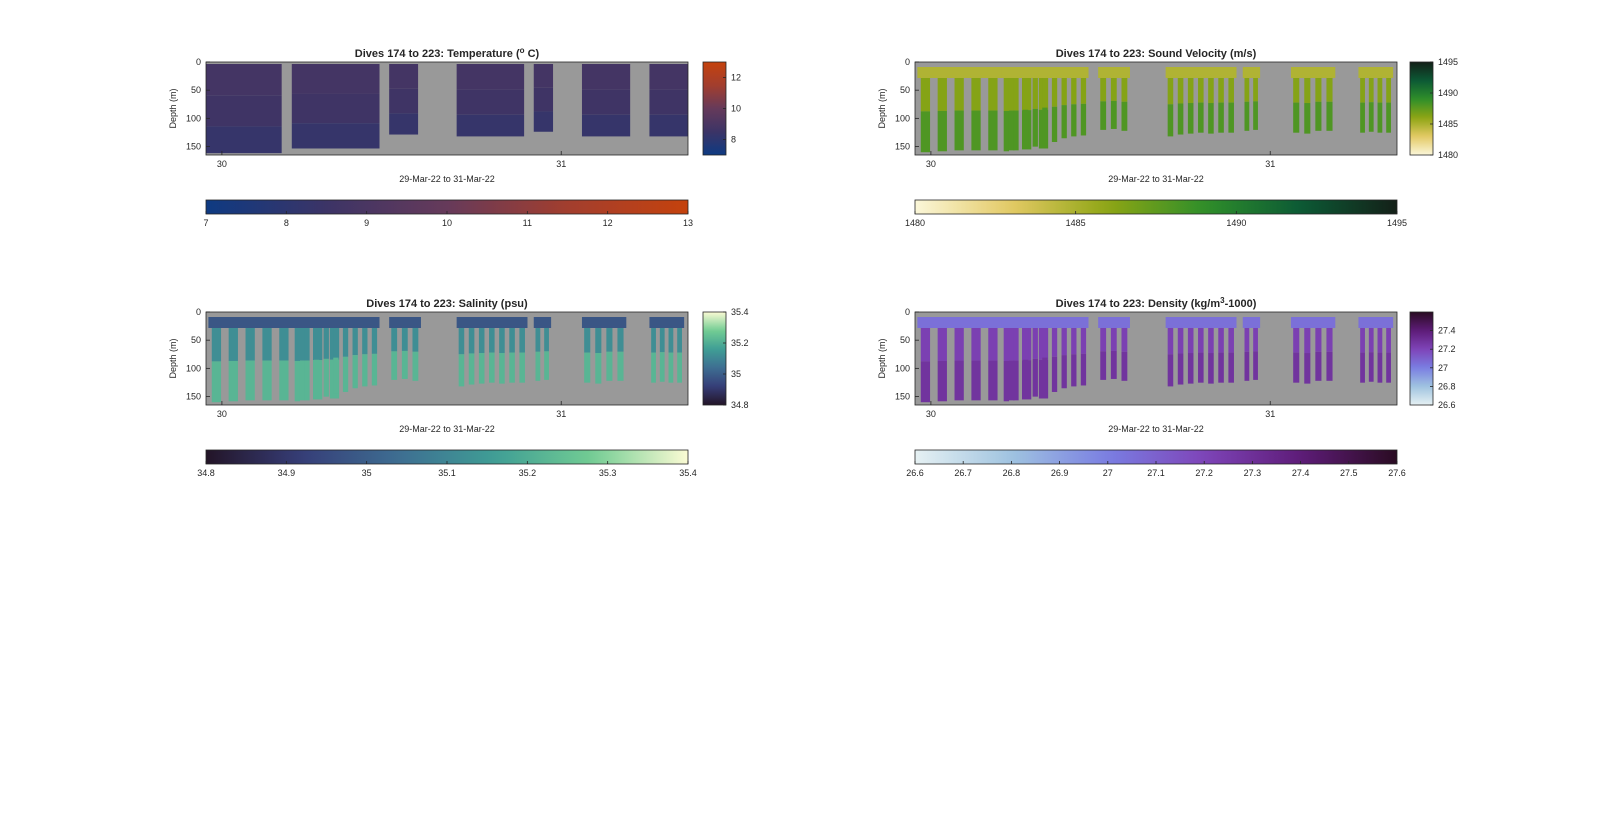 The image size is (1600, 830). What do you see at coordinates (222, 414) in the screenshot?
I see `x-tick-label: 30` at bounding box center [222, 414].